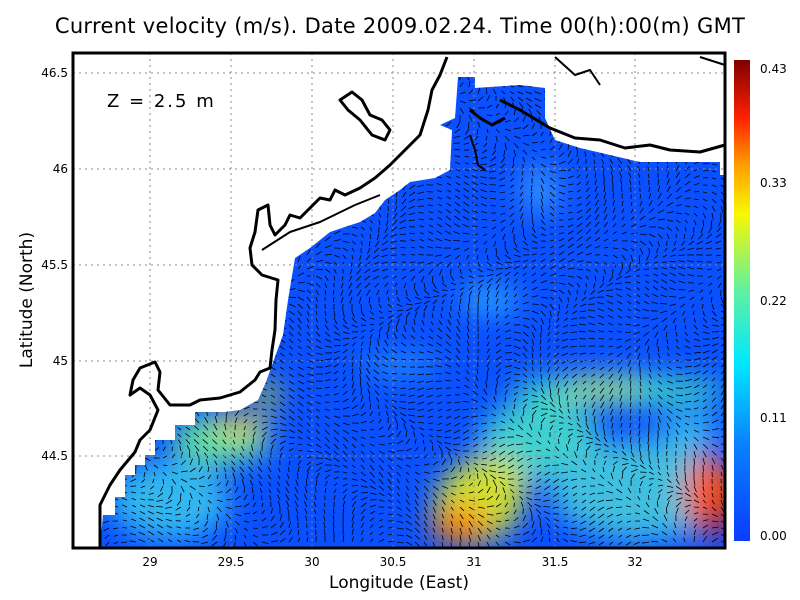  Describe the element at coordinates (634, 562) in the screenshot. I see `x-tick-label: 32` at that location.